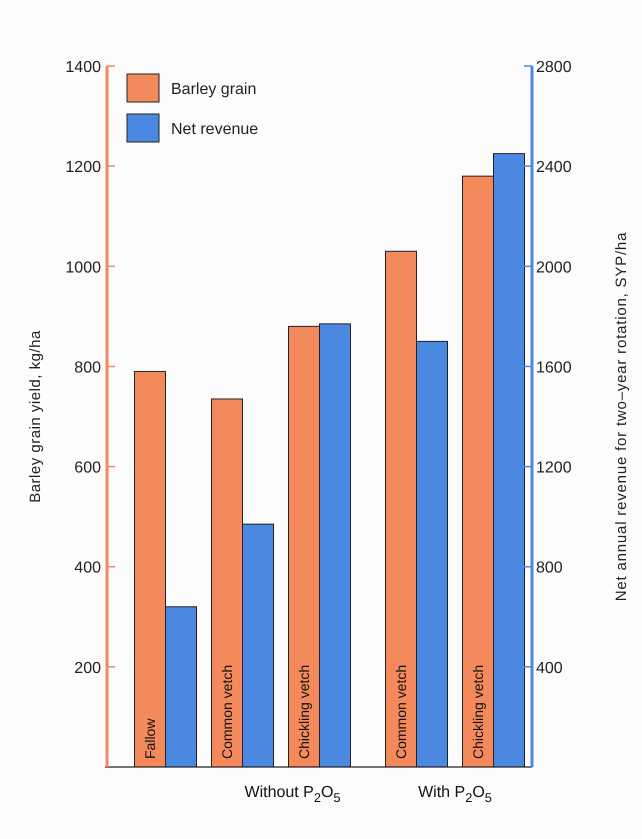 The height and width of the screenshot is (839, 642). I want to click on y2-tick-label: 2800, so click(554, 67).